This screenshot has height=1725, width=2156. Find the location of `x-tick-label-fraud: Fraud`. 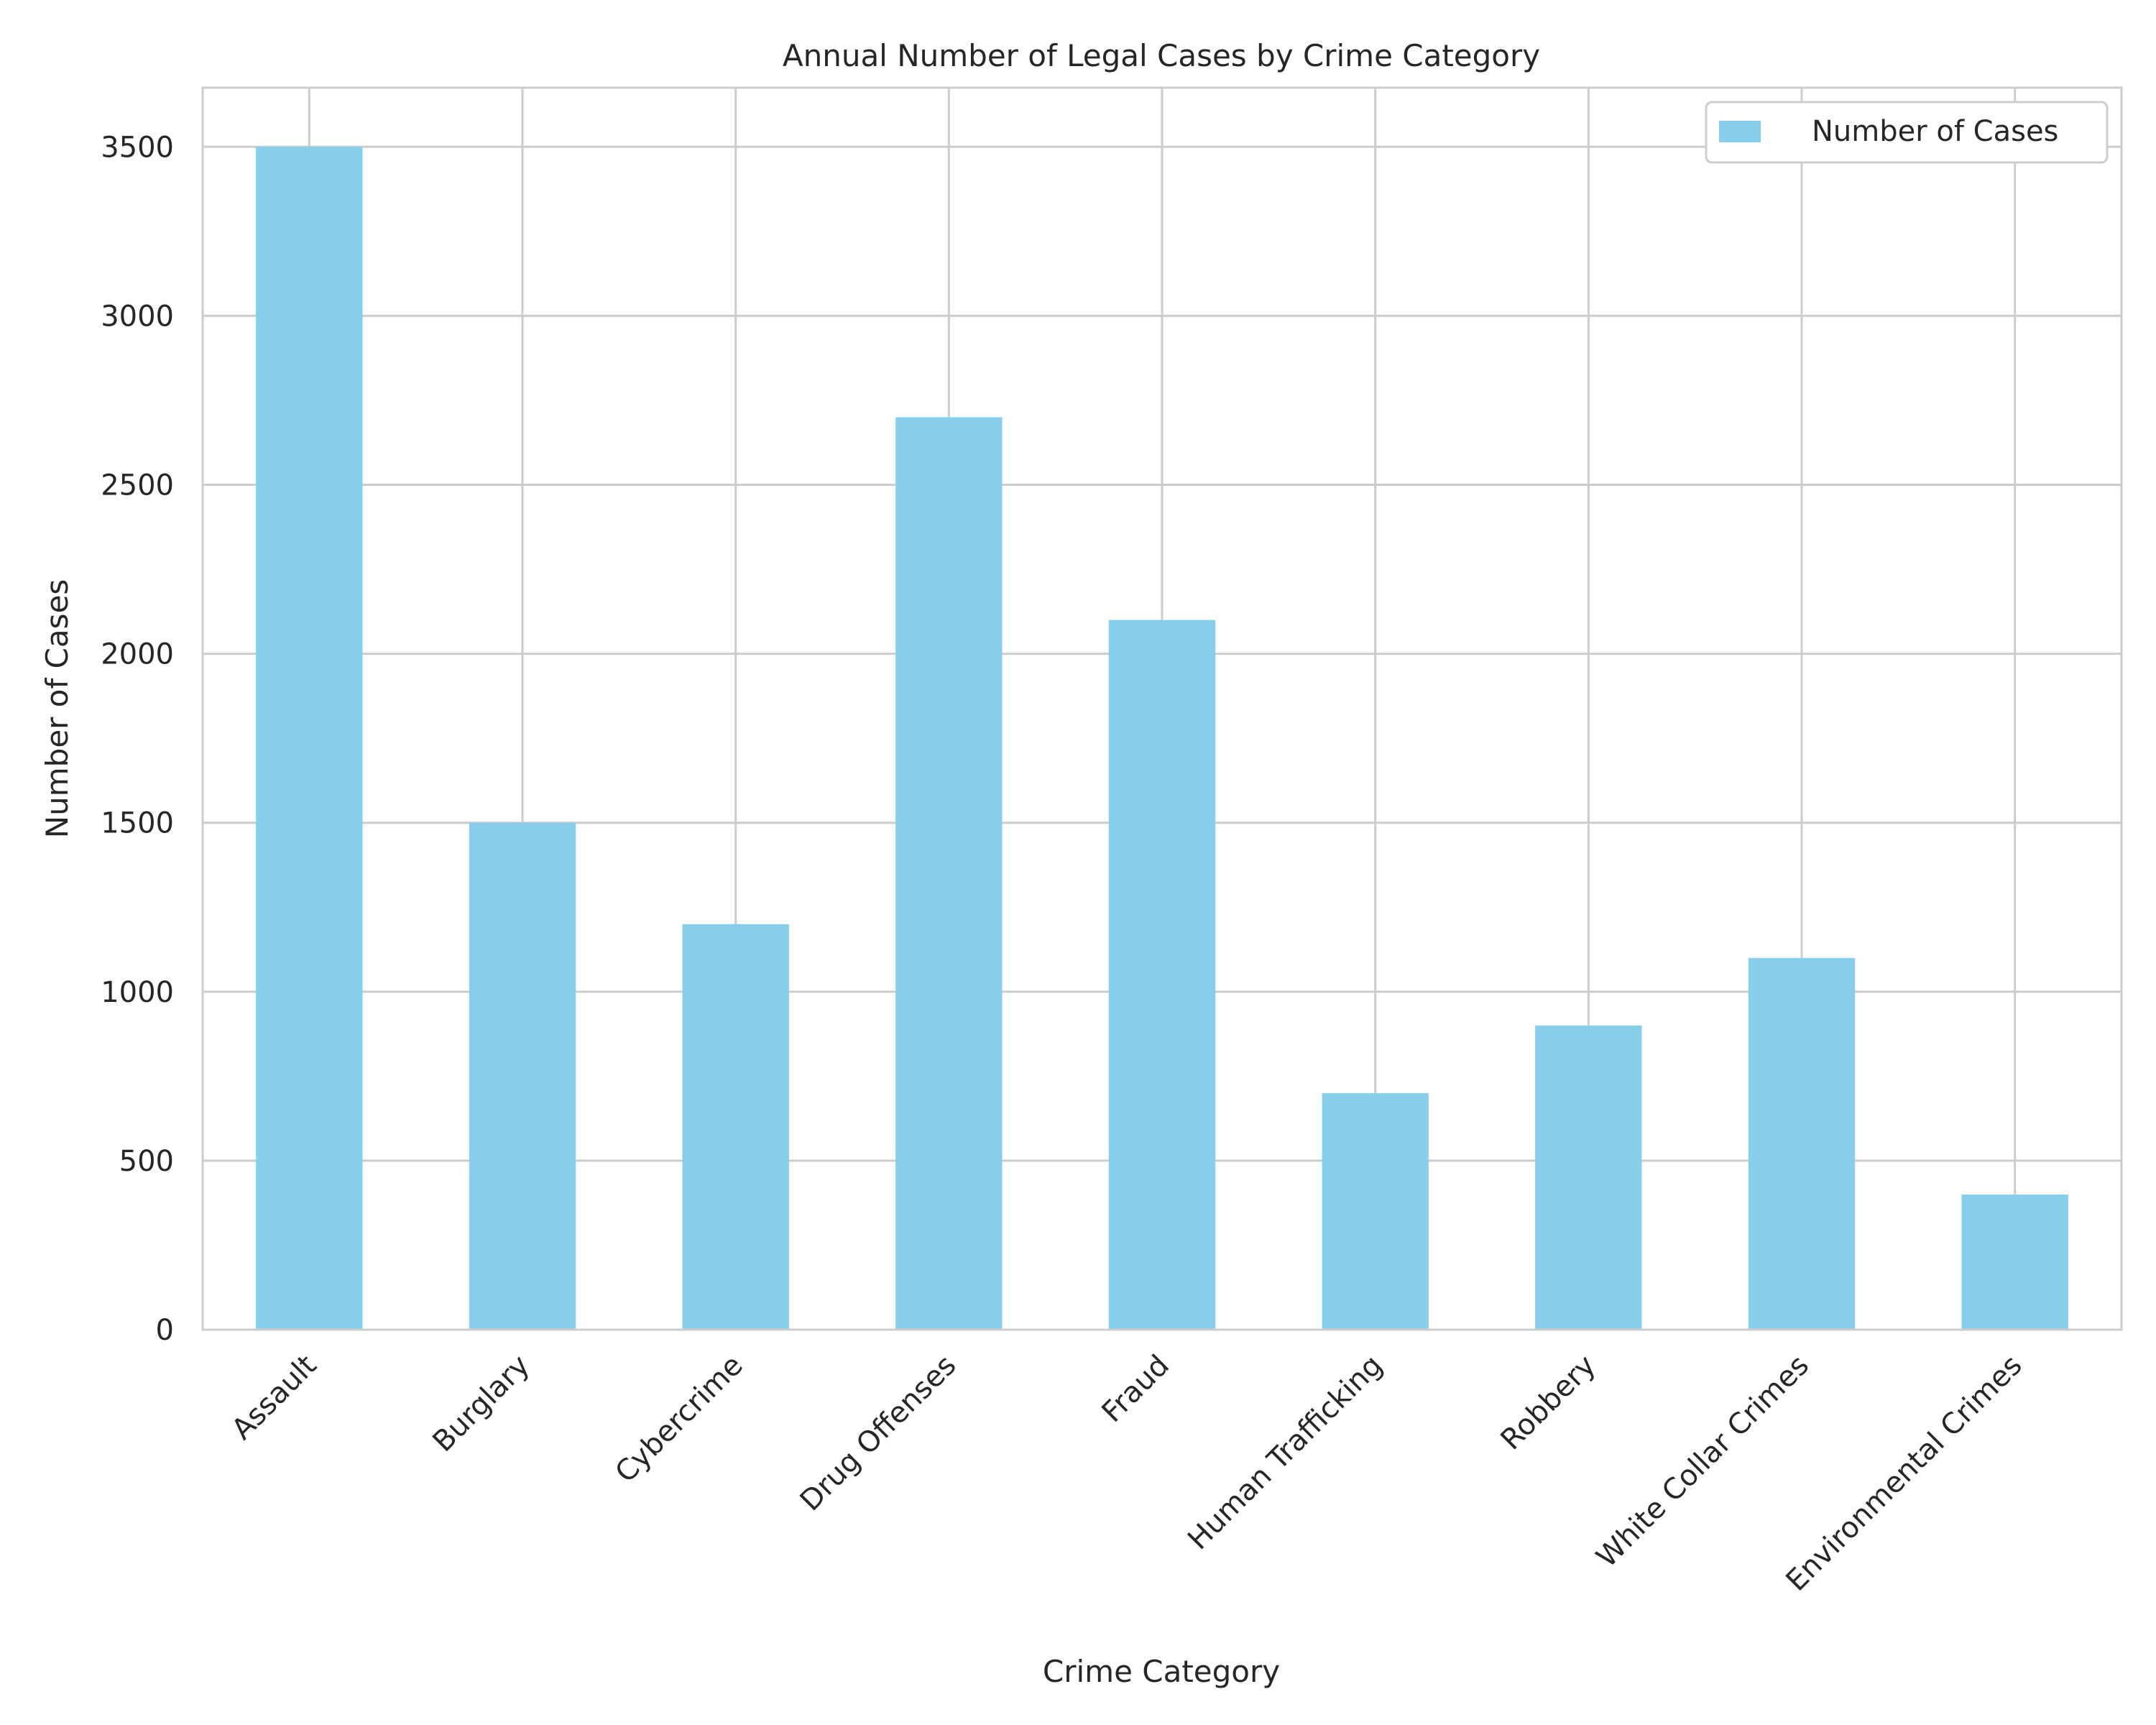

x-tick-label-fraud: Fraud is located at coordinates (1136, 1389).